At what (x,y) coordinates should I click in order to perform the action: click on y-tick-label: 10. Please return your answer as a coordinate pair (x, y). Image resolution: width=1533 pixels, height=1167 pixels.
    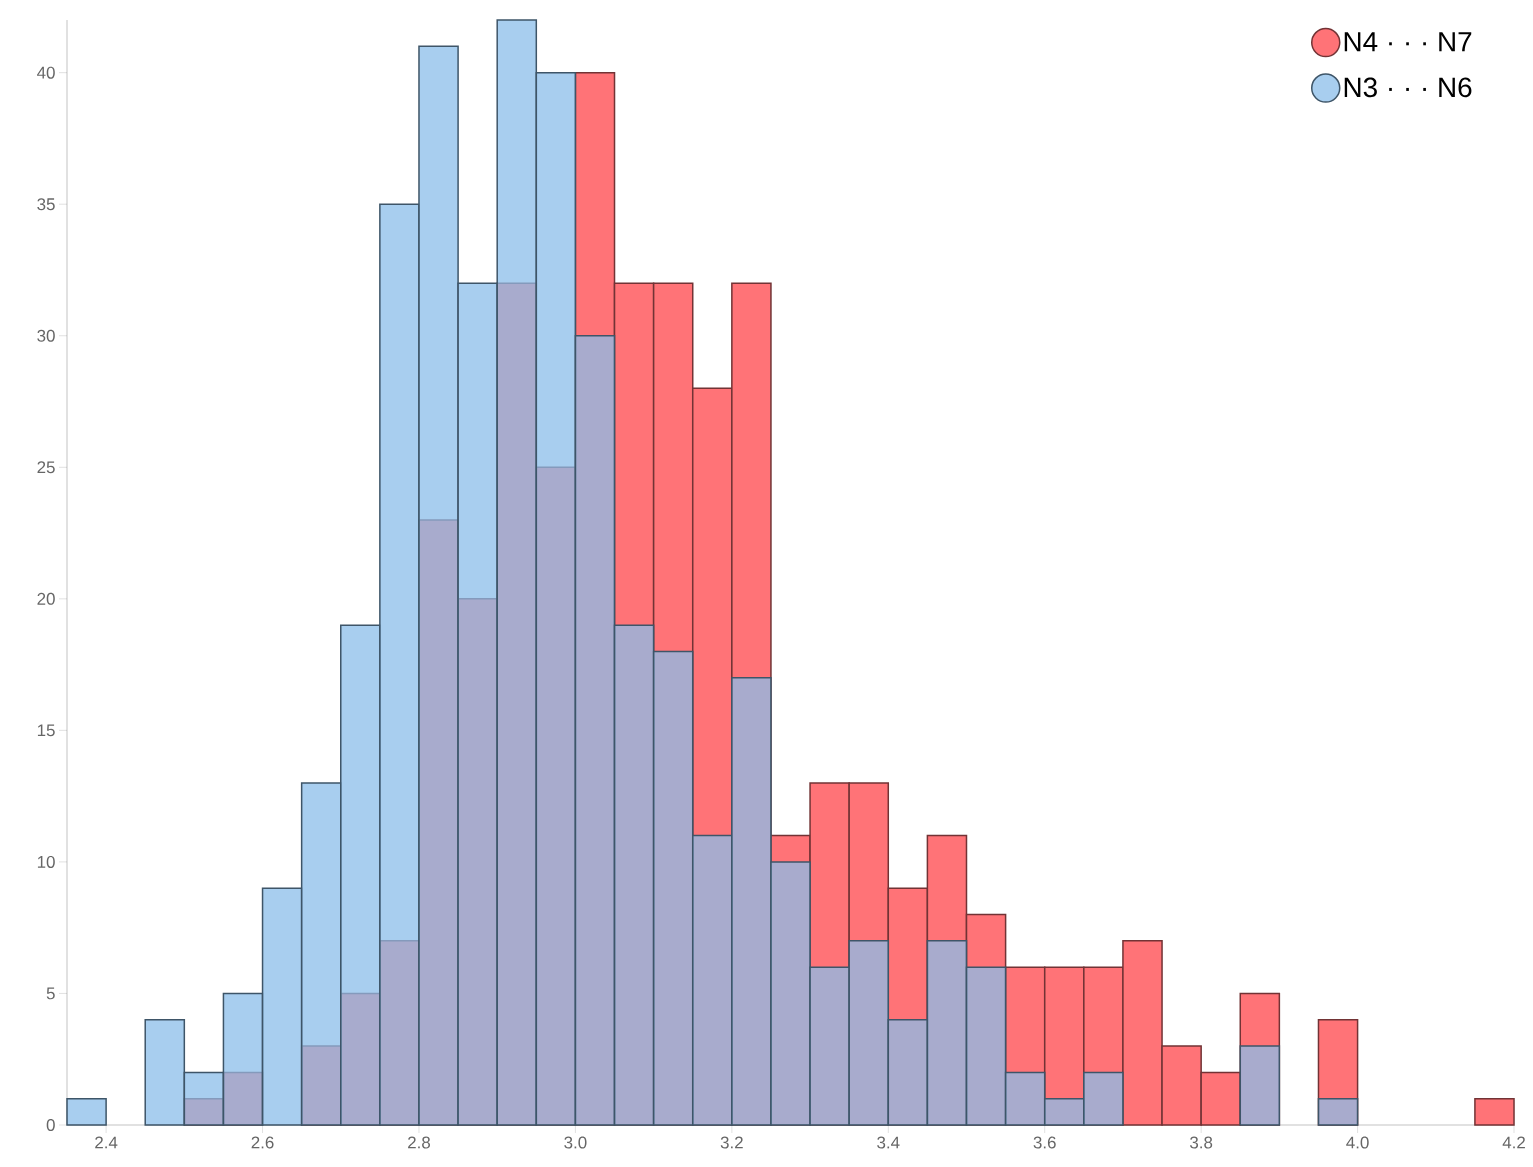
    Looking at the image, I should click on (46, 861).